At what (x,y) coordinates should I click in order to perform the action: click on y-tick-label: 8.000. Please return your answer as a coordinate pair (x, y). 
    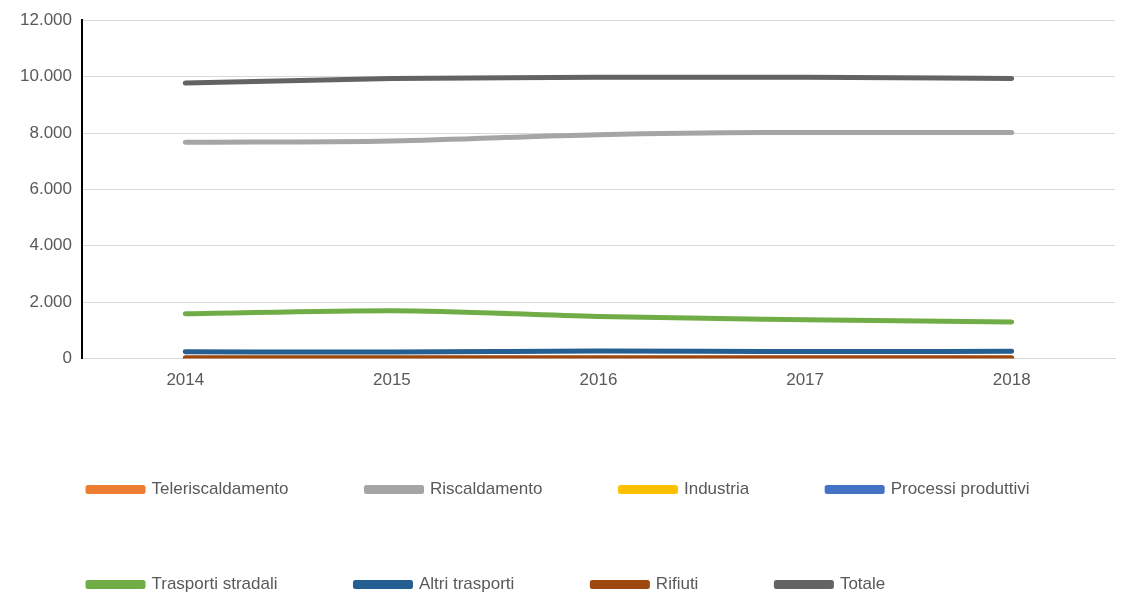
    Looking at the image, I should click on (50, 132).